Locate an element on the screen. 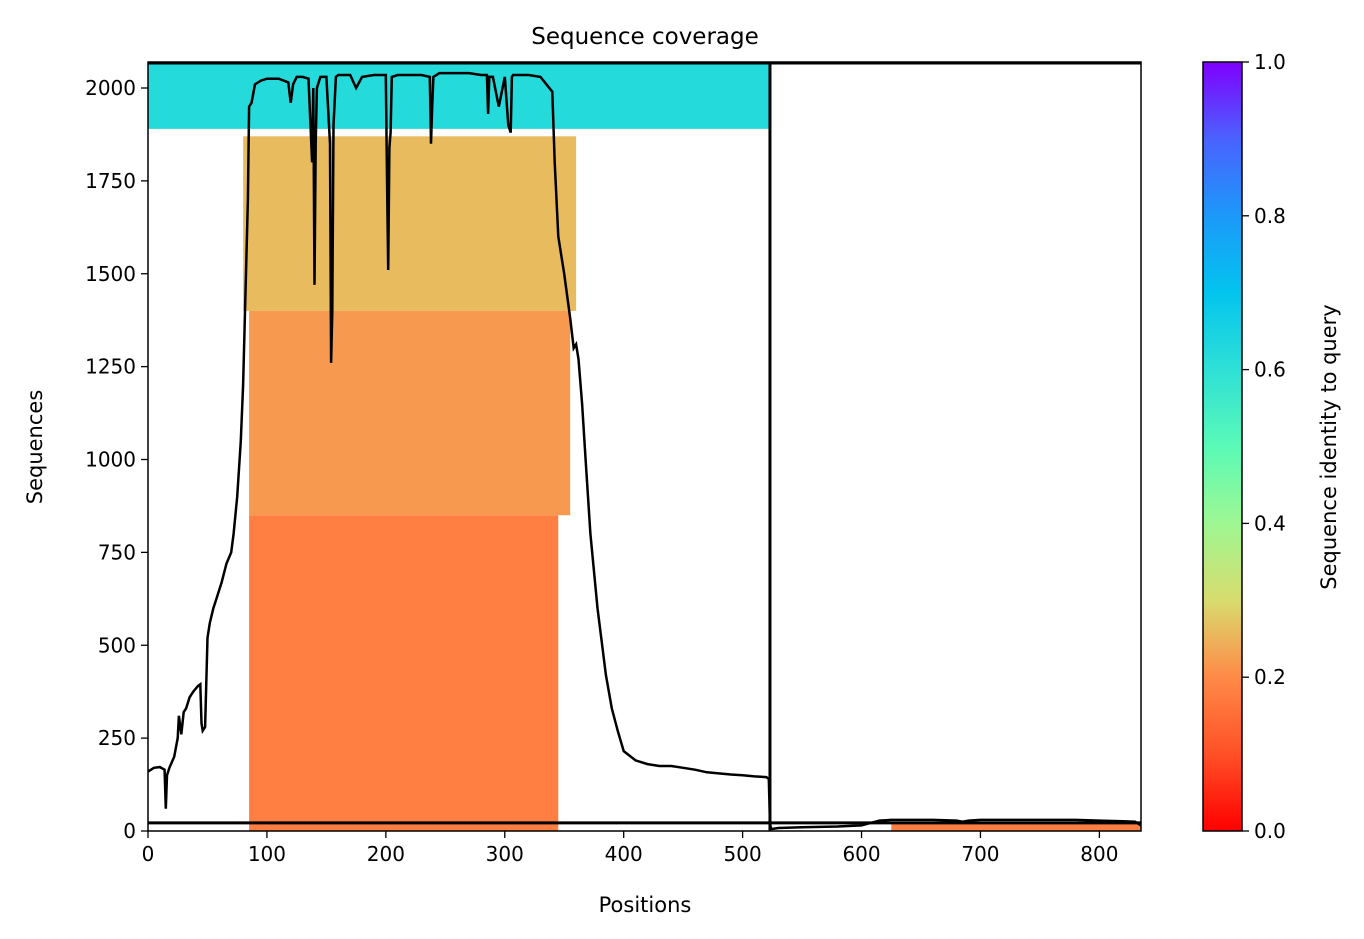 The image size is (1364, 939). chart-title: Sequence coverage is located at coordinates (645, 37).